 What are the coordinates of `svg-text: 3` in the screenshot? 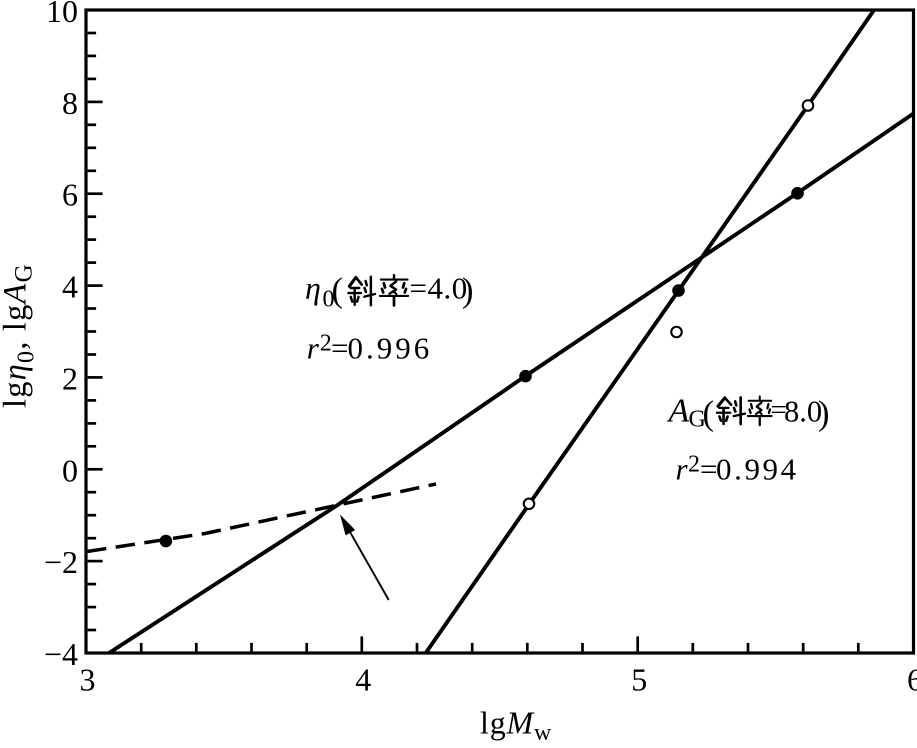 It's located at (88, 680).